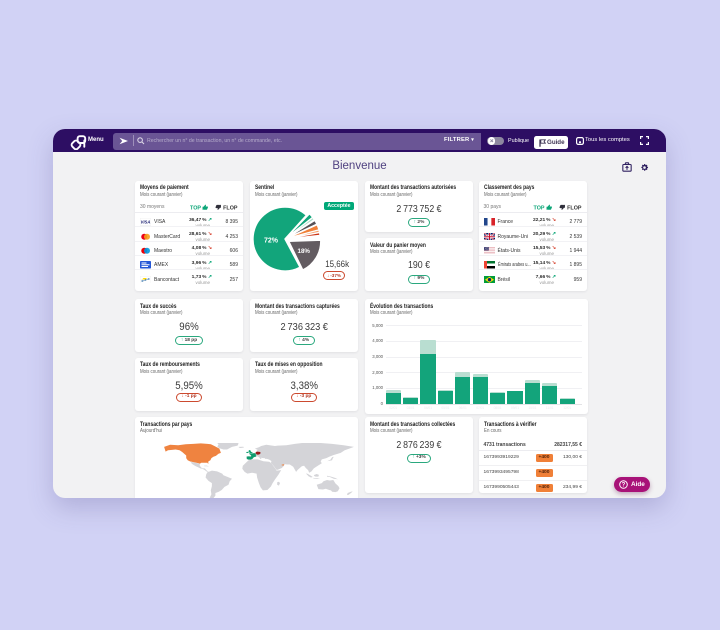 The image size is (720, 630). Describe the element at coordinates (303, 251) in the screenshot. I see `svg-text: 18%` at that location.